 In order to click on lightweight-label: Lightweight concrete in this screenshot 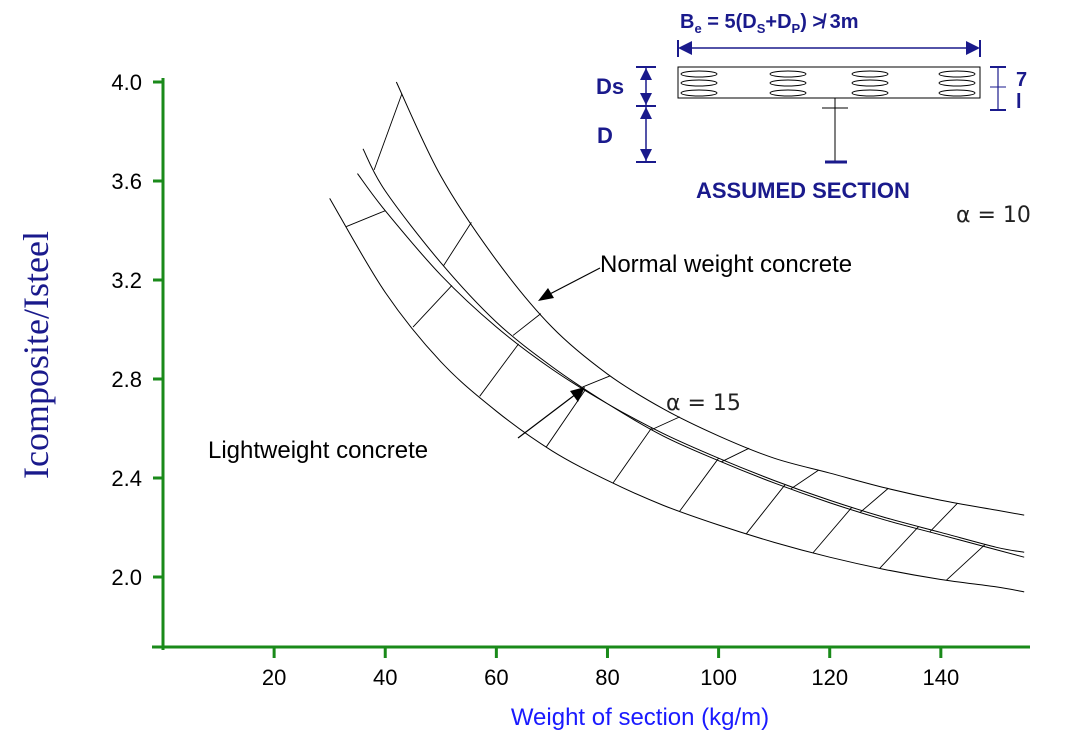, I will do `click(318, 450)`.